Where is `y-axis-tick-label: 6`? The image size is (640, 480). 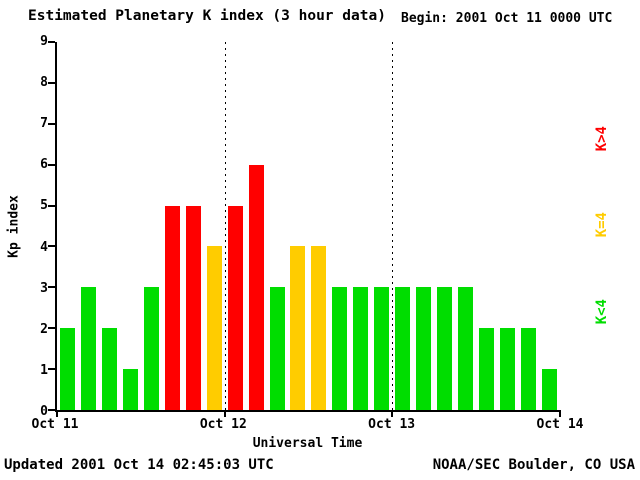
y-axis-tick-label: 6 is located at coordinates (44, 165).